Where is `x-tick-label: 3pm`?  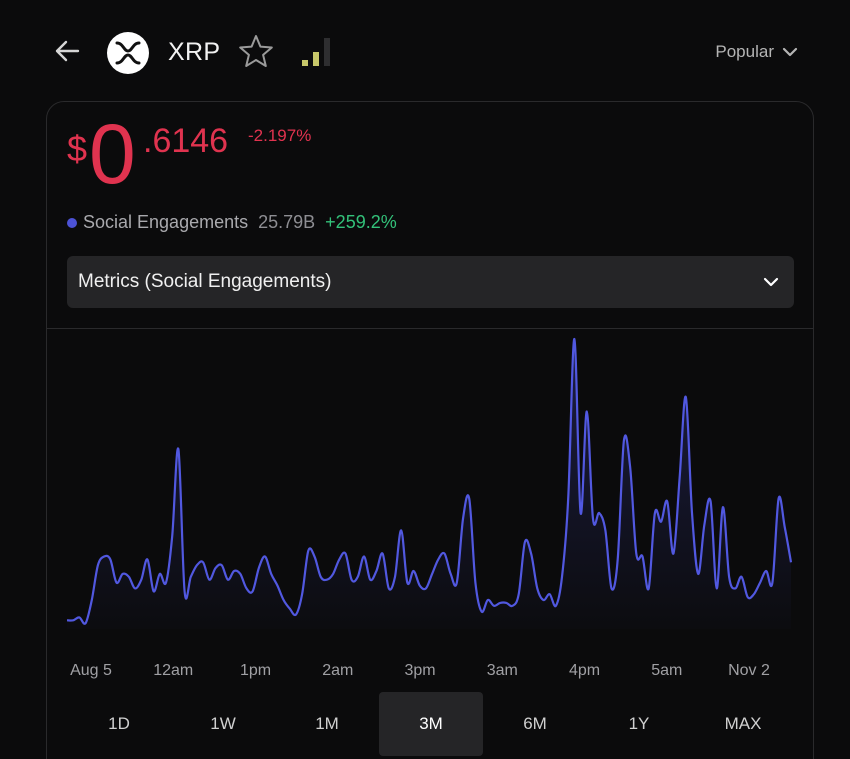 x-tick-label: 3pm is located at coordinates (419, 670).